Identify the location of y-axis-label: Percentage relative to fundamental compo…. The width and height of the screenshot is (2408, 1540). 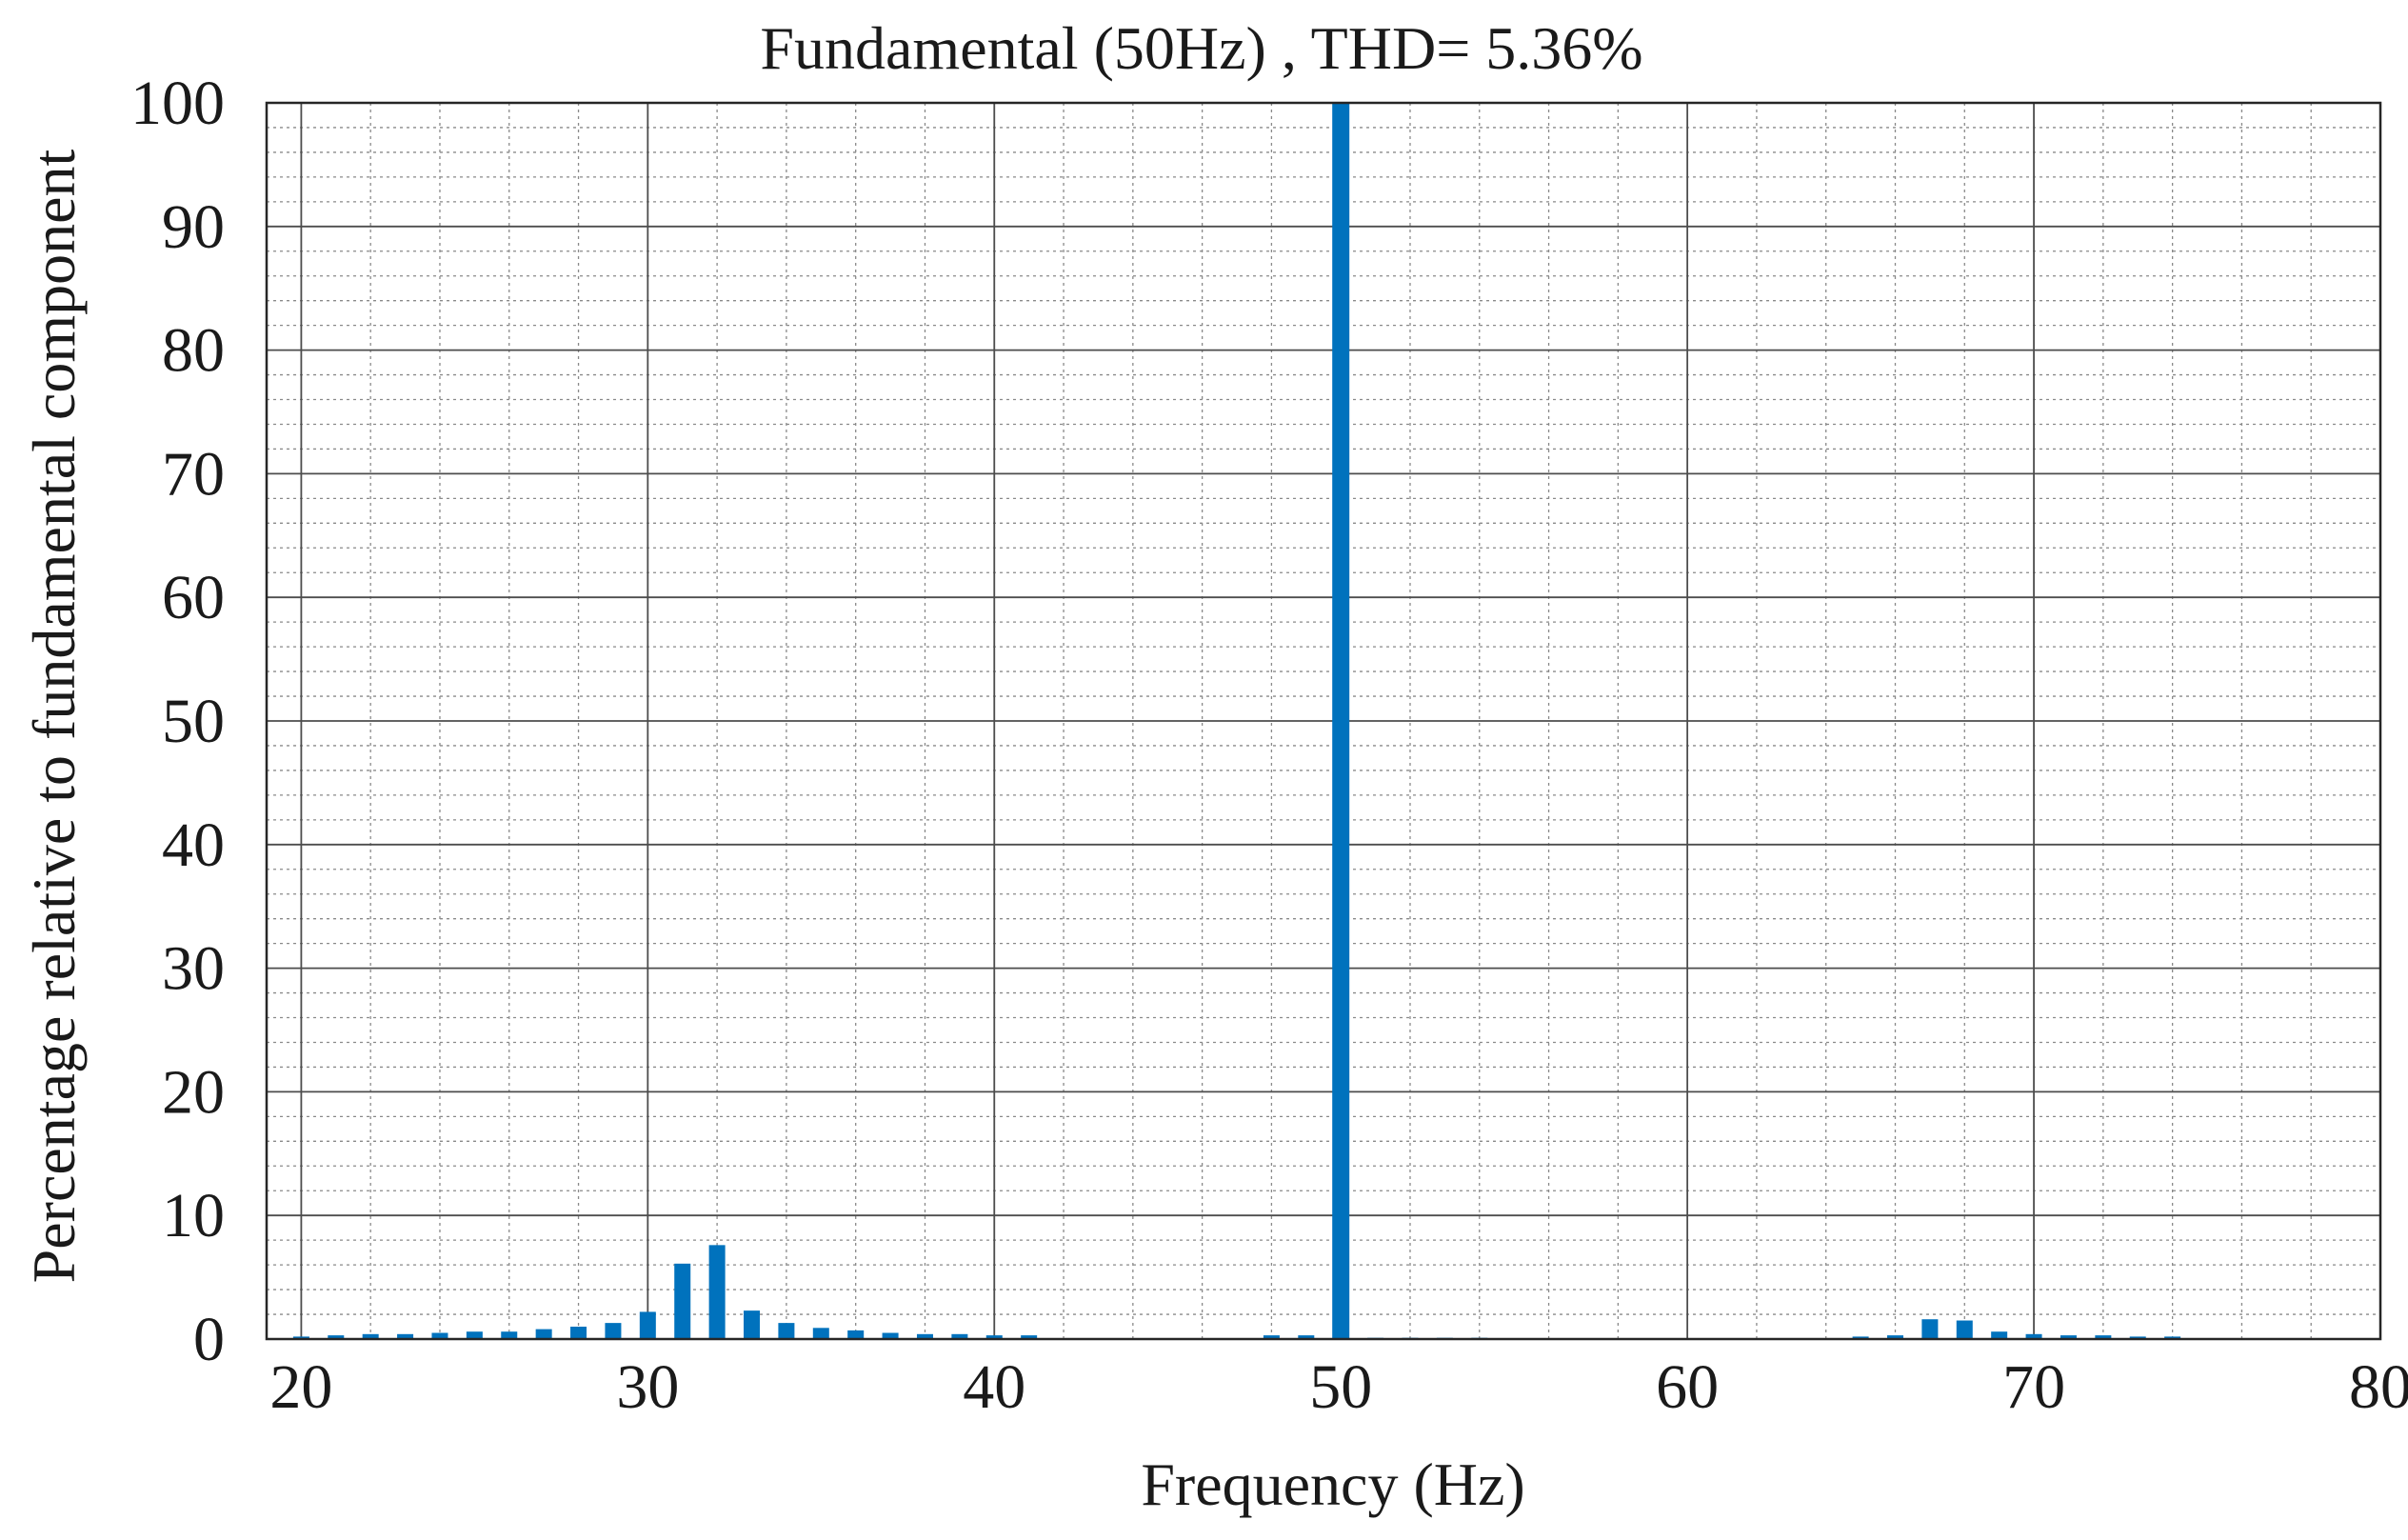
(54, 716).